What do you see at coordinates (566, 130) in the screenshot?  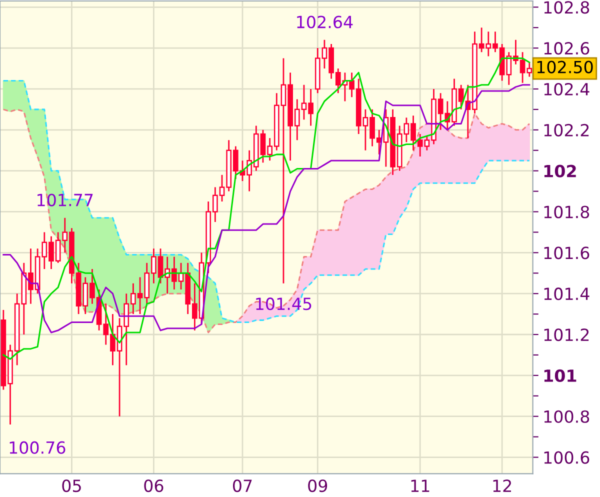 I see `y-tick-label: 102.2` at bounding box center [566, 130].